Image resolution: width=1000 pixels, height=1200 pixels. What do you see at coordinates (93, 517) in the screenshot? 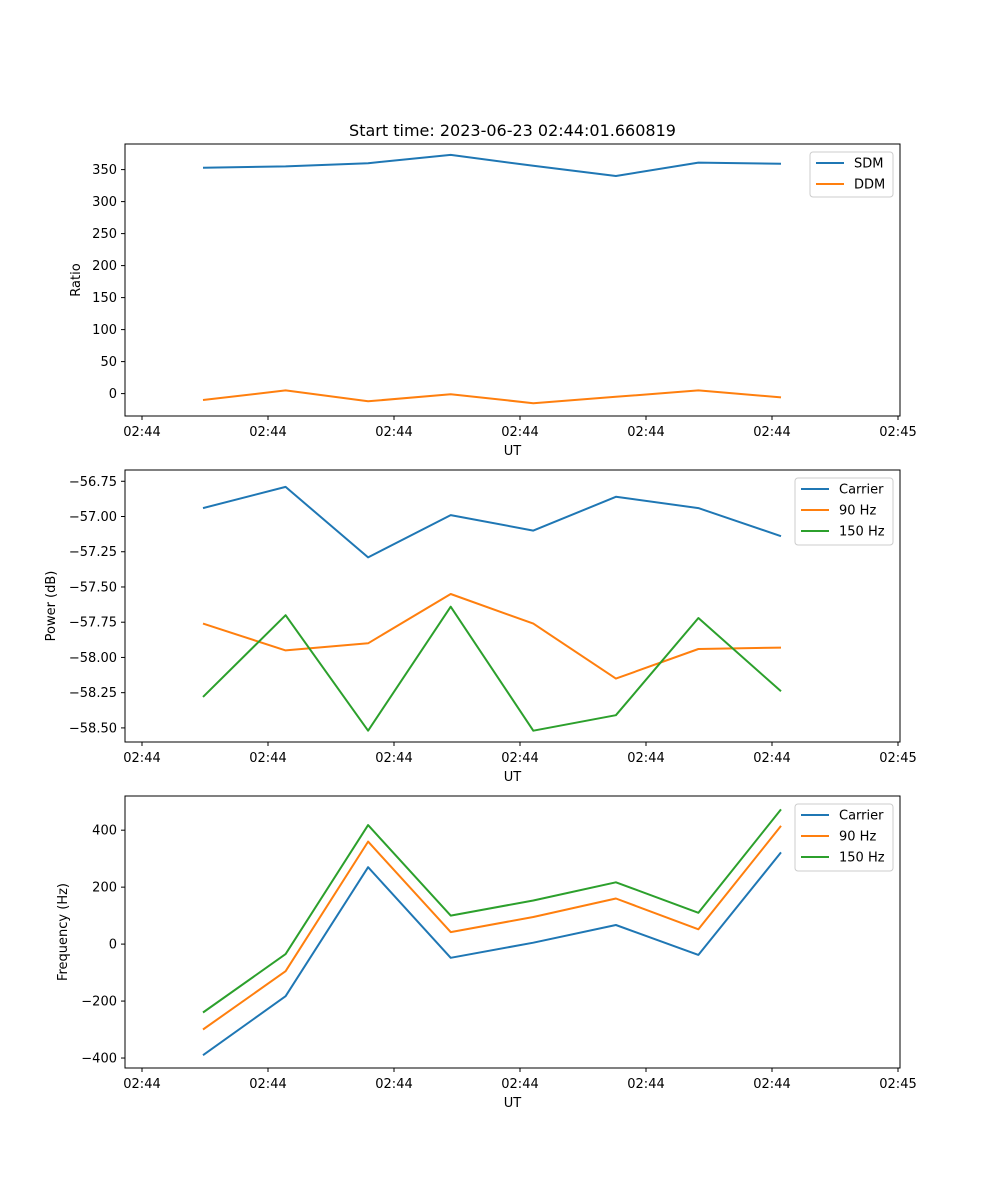
I see `y-tick-label: −57.00` at bounding box center [93, 517].